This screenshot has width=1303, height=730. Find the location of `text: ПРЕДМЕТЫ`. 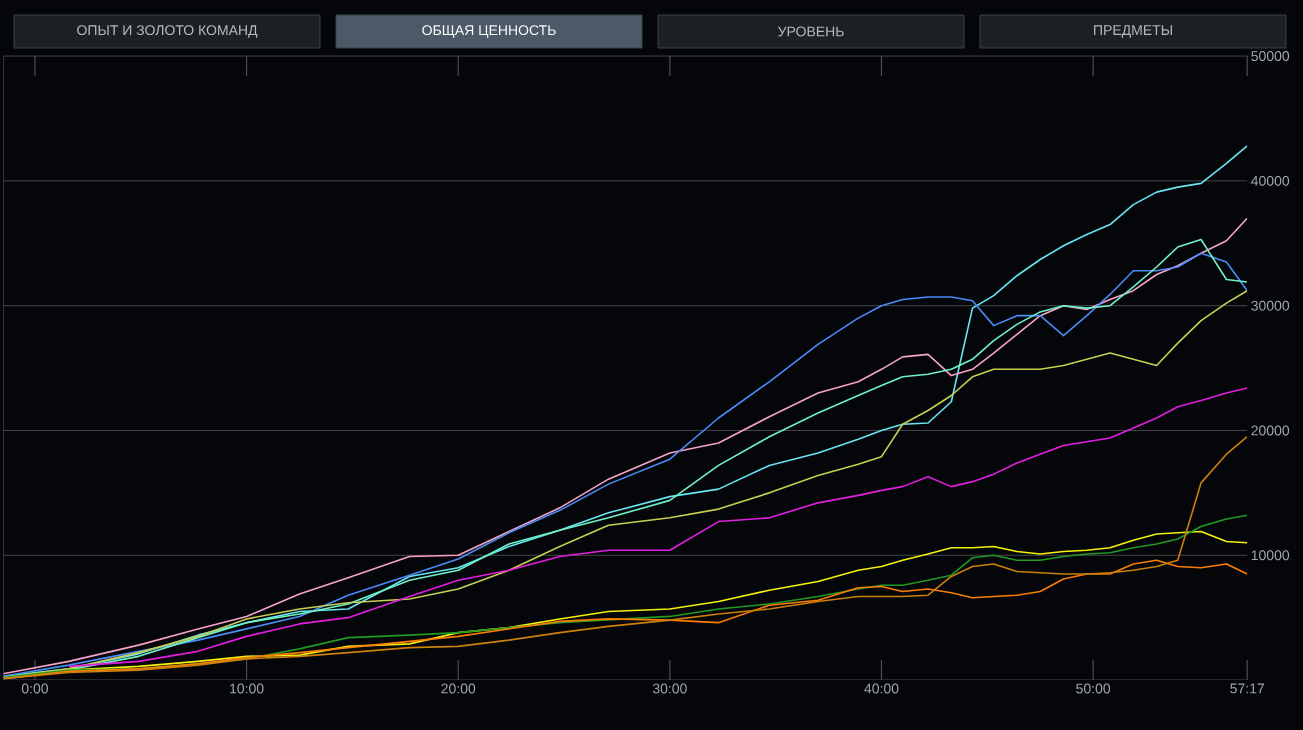

text: ПРЕДМЕТЫ is located at coordinates (1133, 31).